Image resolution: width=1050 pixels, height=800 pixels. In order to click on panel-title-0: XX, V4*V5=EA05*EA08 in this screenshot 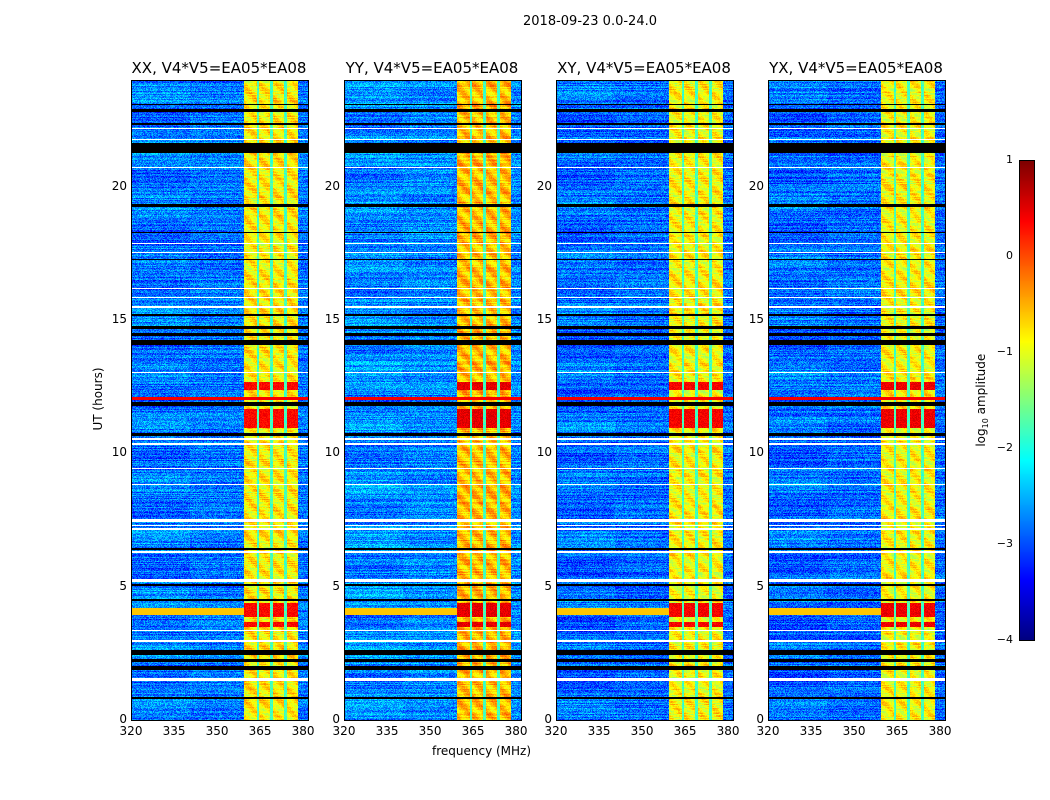, I will do `click(219, 68)`.